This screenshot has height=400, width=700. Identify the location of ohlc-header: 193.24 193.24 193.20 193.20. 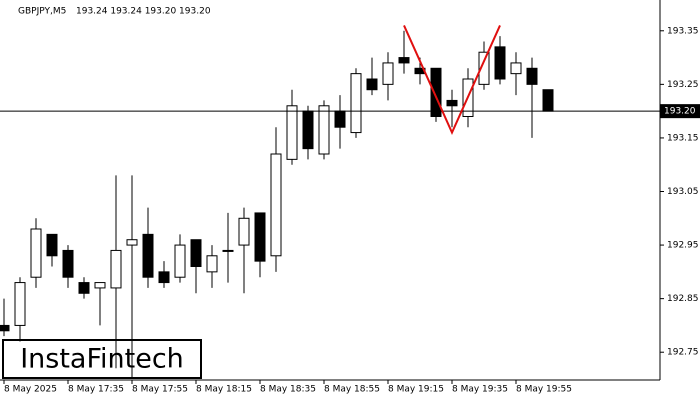
(143, 12).